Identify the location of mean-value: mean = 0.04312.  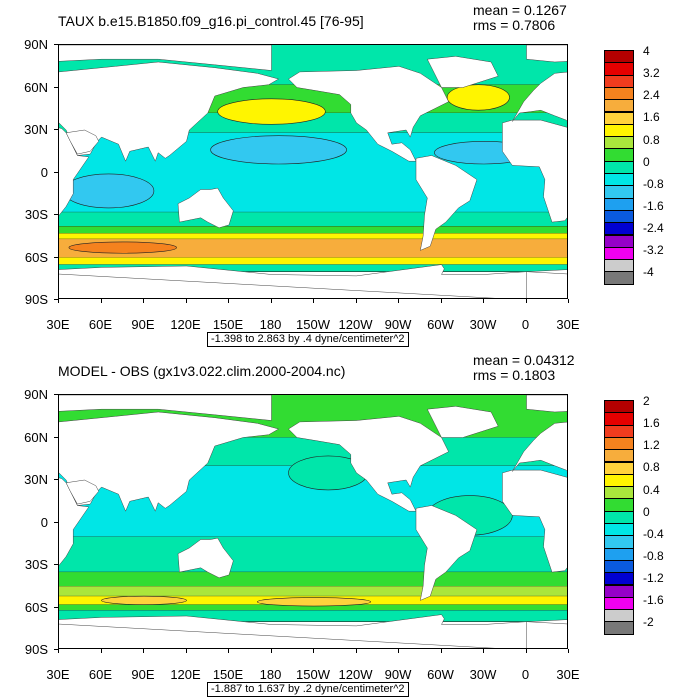
(524, 360).